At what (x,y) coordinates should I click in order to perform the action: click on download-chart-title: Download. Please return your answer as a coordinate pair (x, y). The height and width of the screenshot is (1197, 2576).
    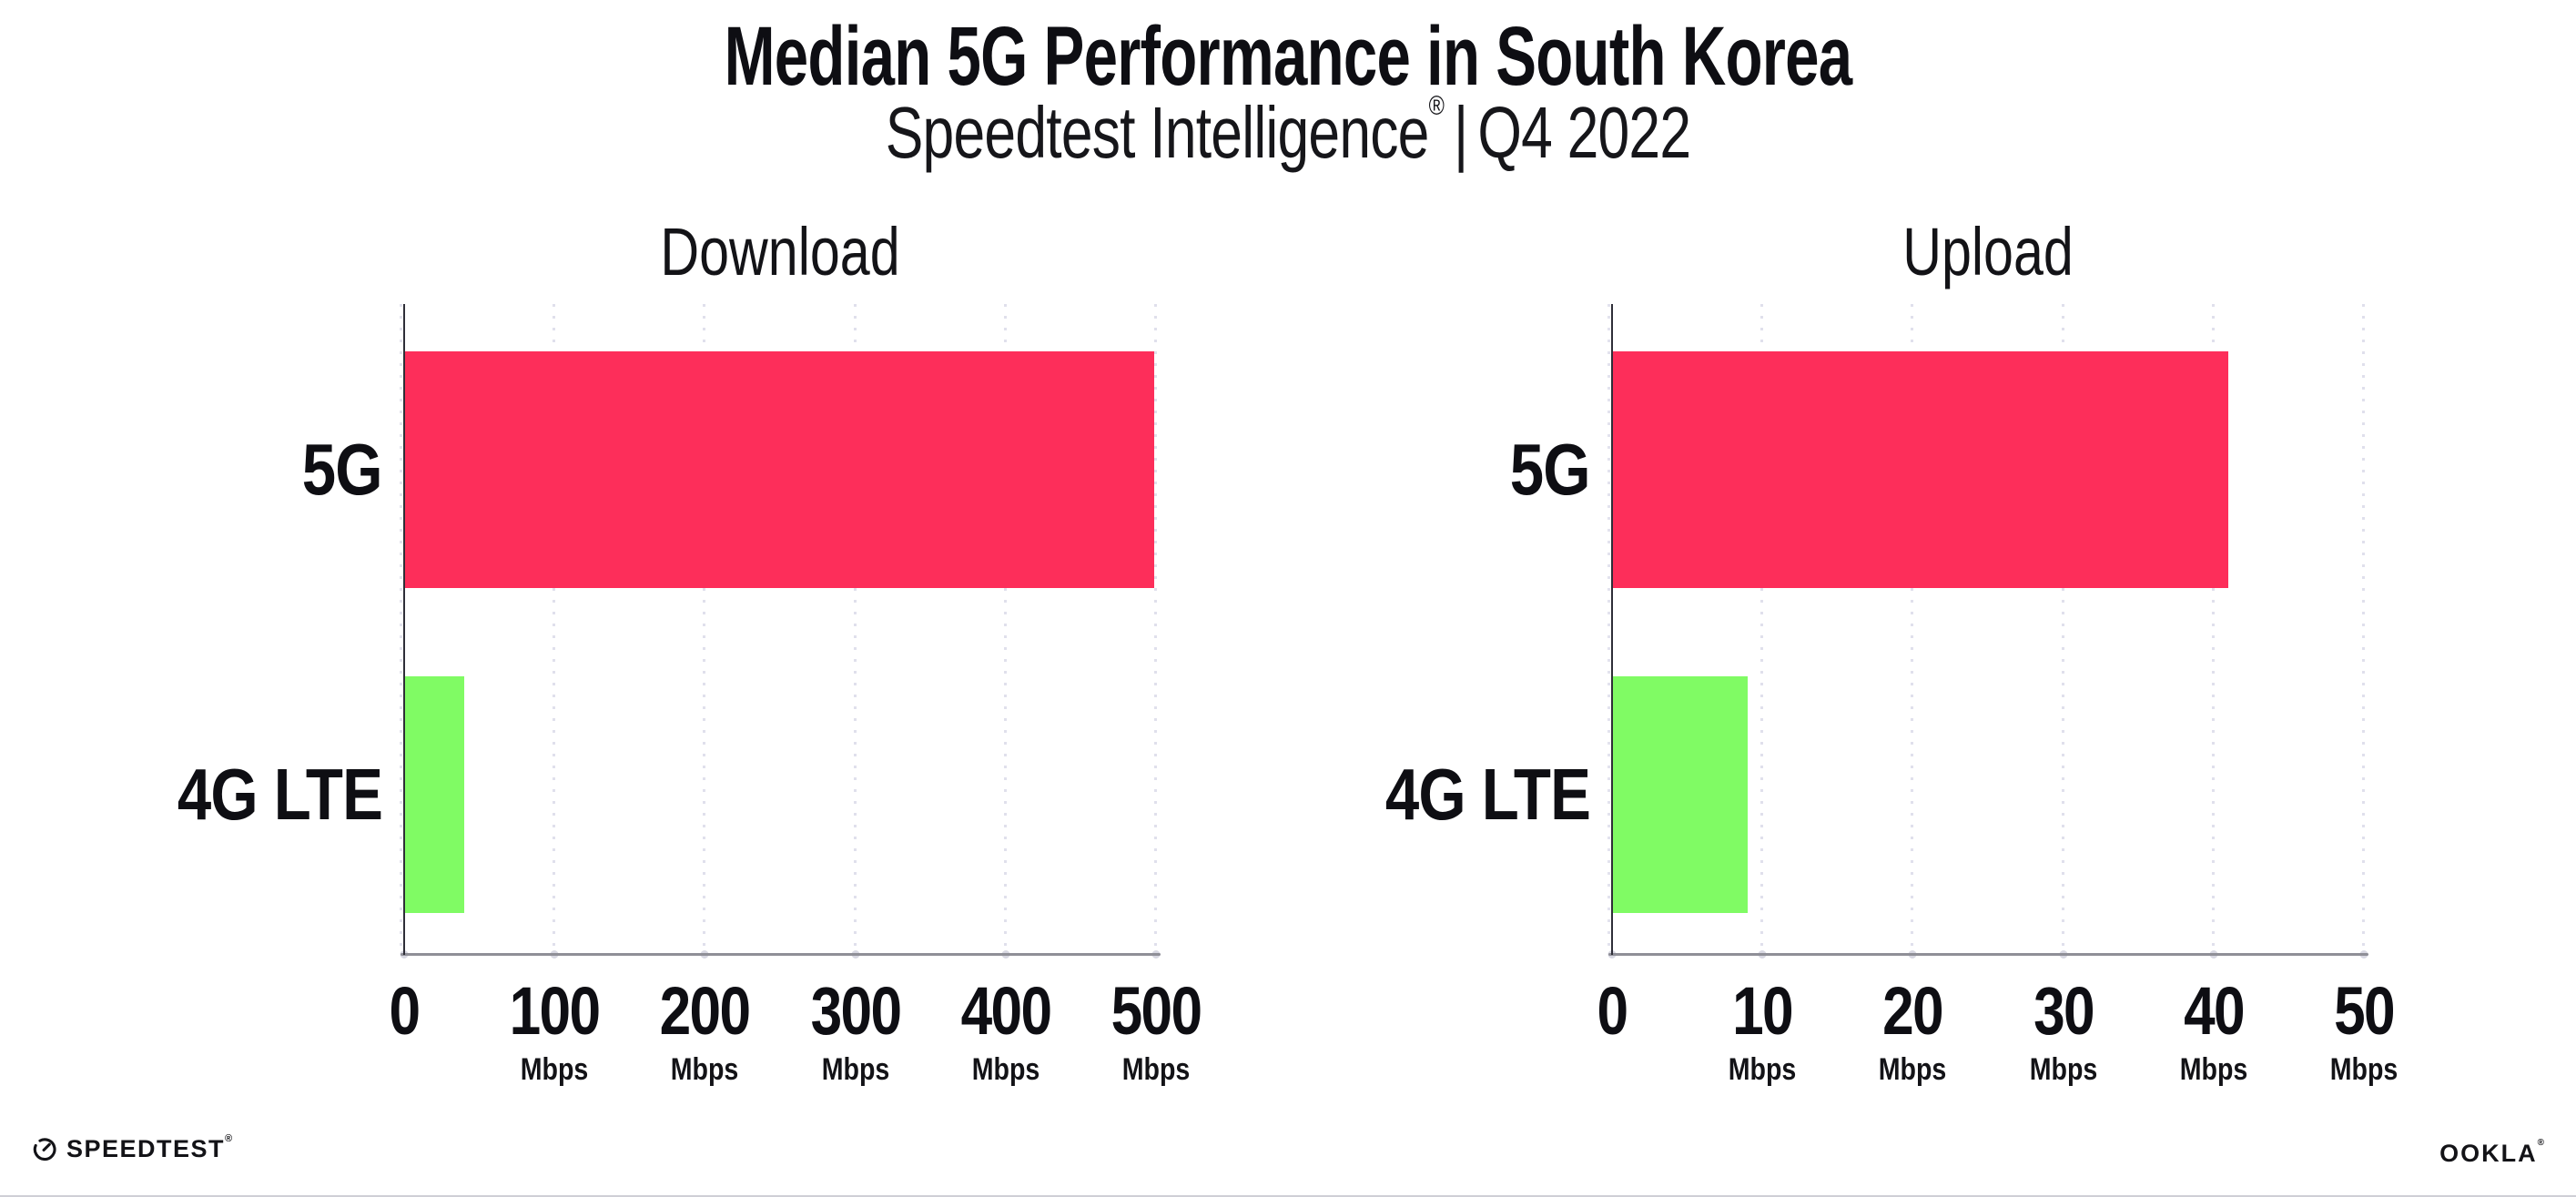
    Looking at the image, I should click on (780, 251).